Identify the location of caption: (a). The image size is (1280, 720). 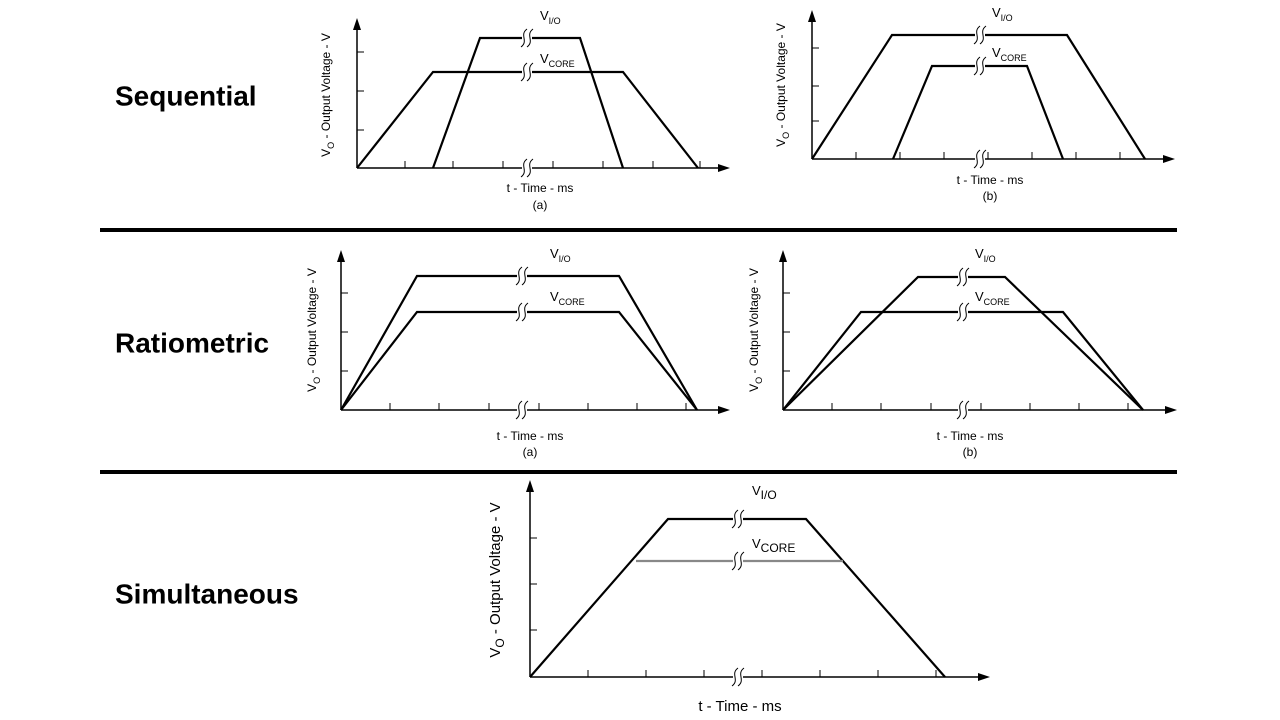
(540, 205).